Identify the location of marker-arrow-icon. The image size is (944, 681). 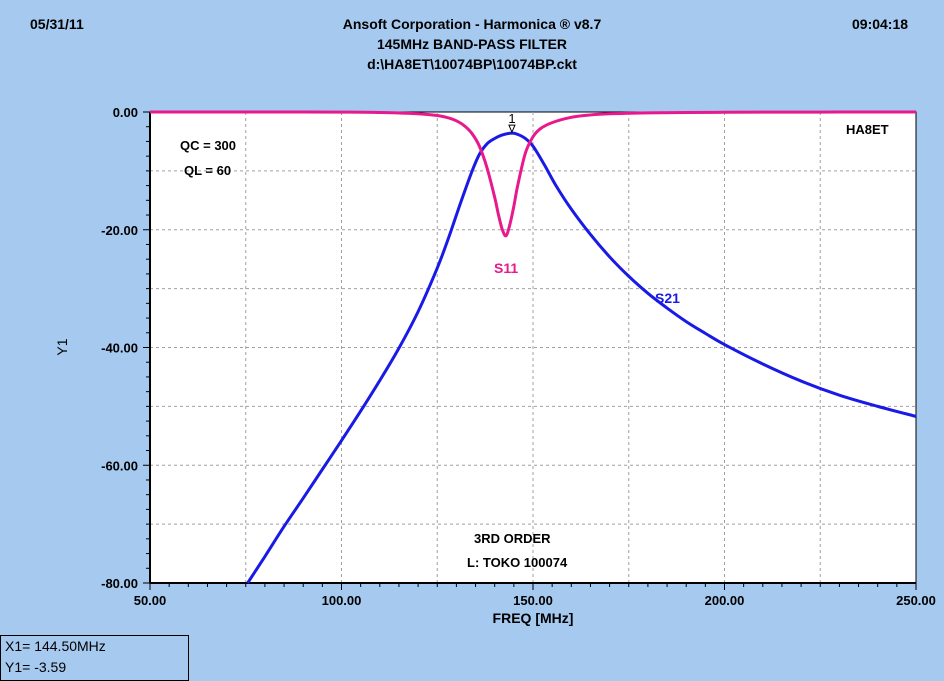
(512, 129).